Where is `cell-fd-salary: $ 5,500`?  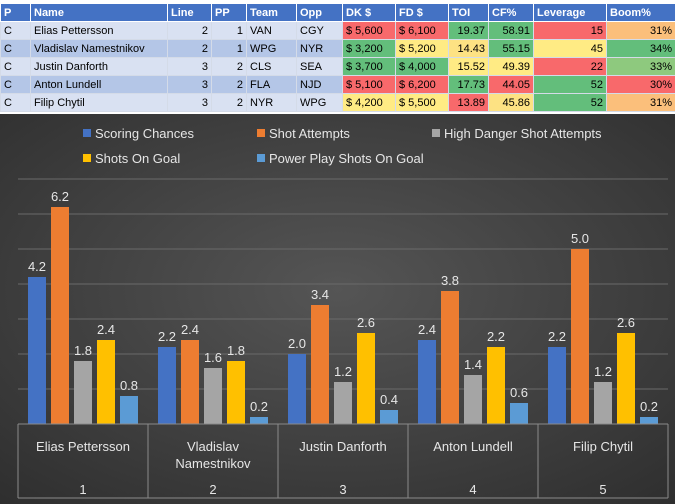 cell-fd-salary: $ 5,500 is located at coordinates (422, 102).